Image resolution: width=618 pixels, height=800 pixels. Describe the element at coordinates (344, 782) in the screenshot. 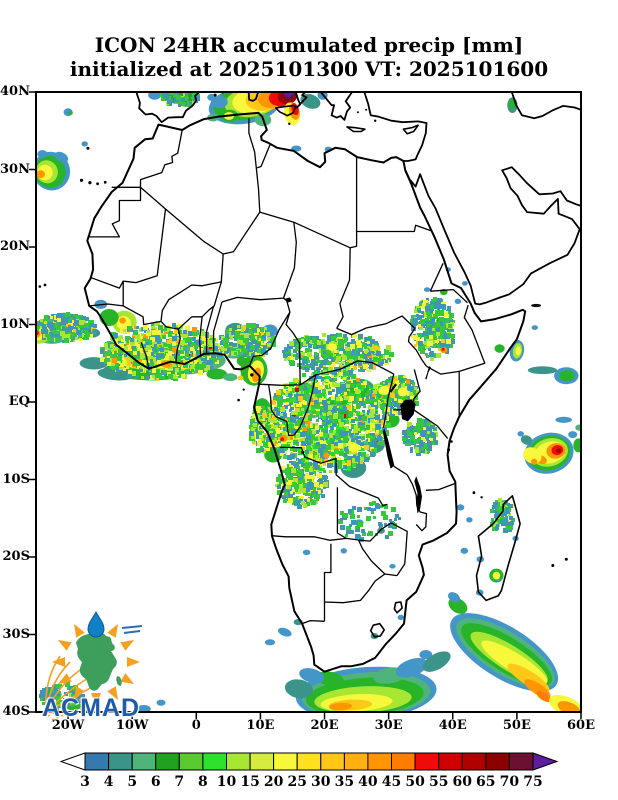

I see `colorbar-label-35: 35` at that location.